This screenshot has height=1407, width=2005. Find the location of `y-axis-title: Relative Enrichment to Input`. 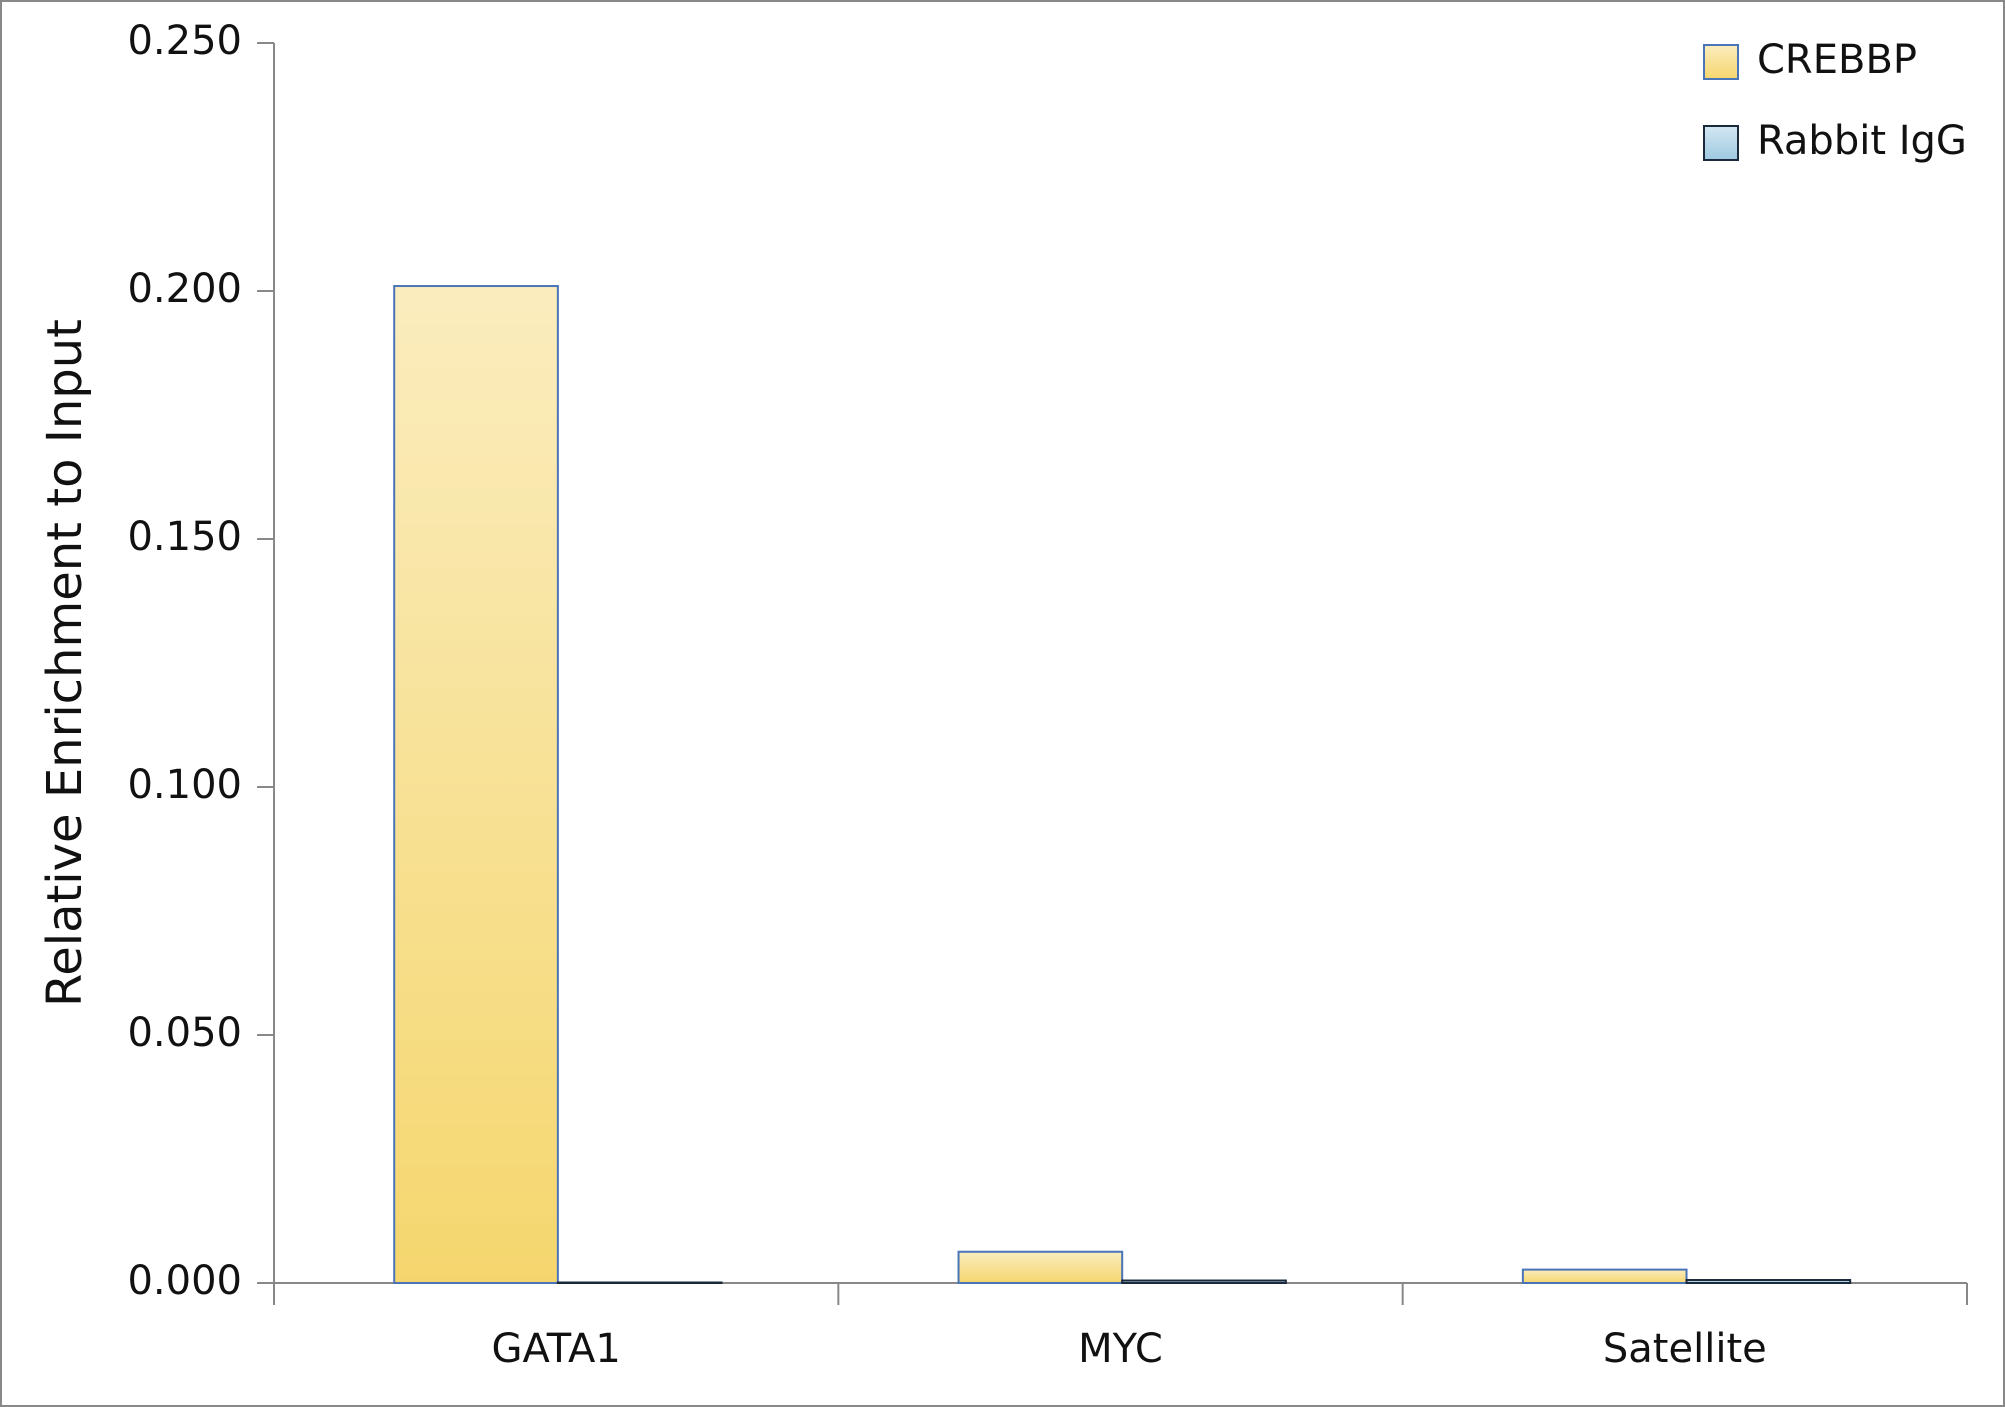

y-axis-title: Relative Enrichment to Input is located at coordinates (65, 663).